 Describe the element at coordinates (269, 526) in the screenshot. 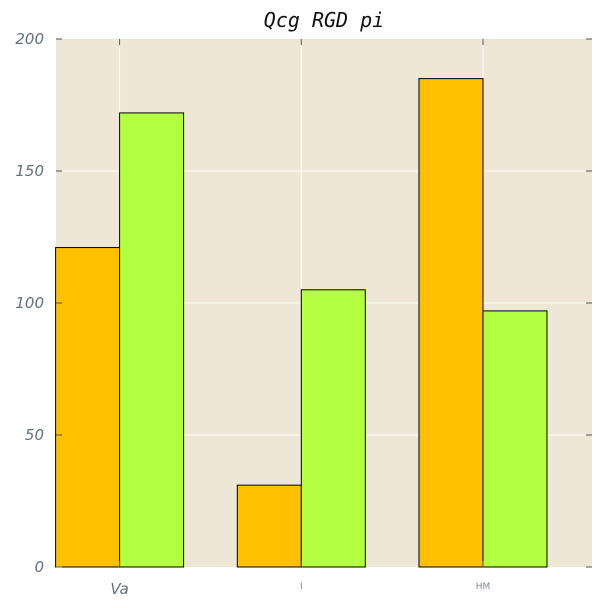

I see `bar-series-1-I` at that location.